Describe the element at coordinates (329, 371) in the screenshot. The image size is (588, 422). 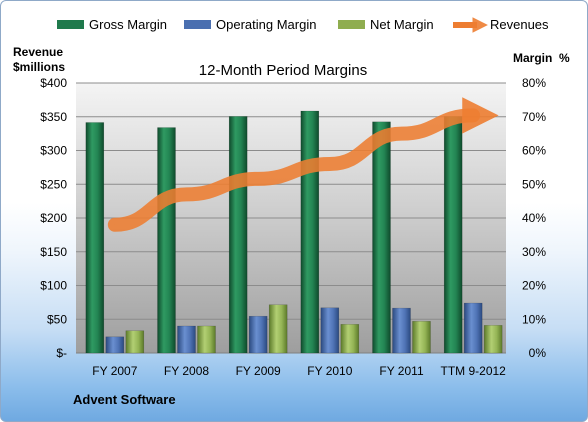
I see `category-label: FY 2010` at that location.